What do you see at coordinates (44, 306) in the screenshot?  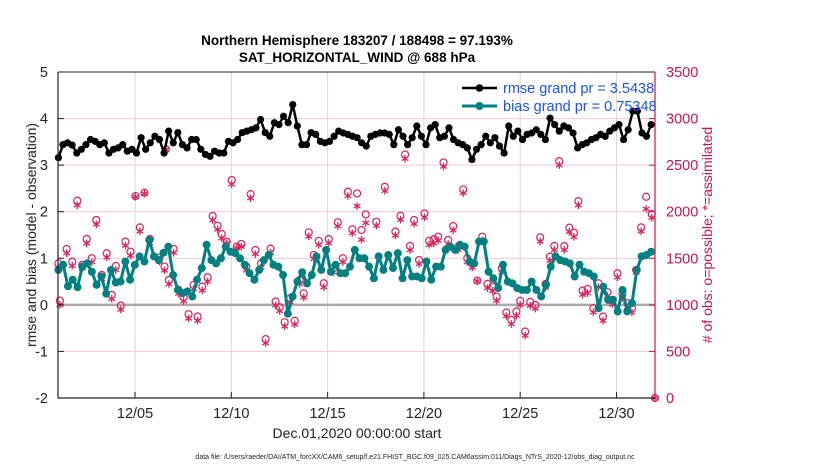 I see `y-tick-label: 0` at bounding box center [44, 306].